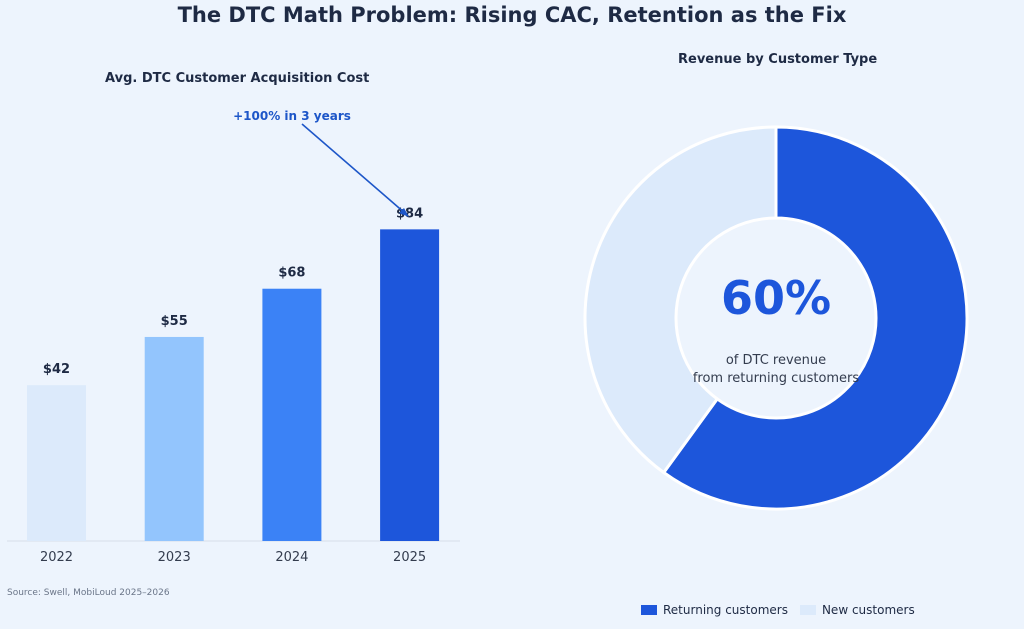 The height and width of the screenshot is (629, 1024). I want to click on donut-center-value: 60%, so click(776, 298).